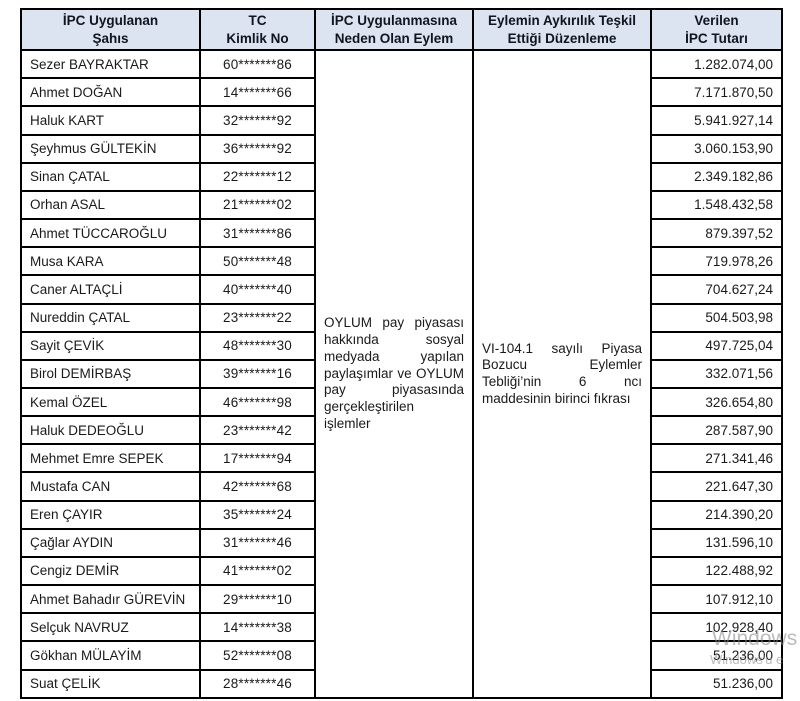  What do you see at coordinates (401, 655) in the screenshot?
I see `table-row: Gökhan MÜLAYİM 52*******08 51.236,00` at bounding box center [401, 655].